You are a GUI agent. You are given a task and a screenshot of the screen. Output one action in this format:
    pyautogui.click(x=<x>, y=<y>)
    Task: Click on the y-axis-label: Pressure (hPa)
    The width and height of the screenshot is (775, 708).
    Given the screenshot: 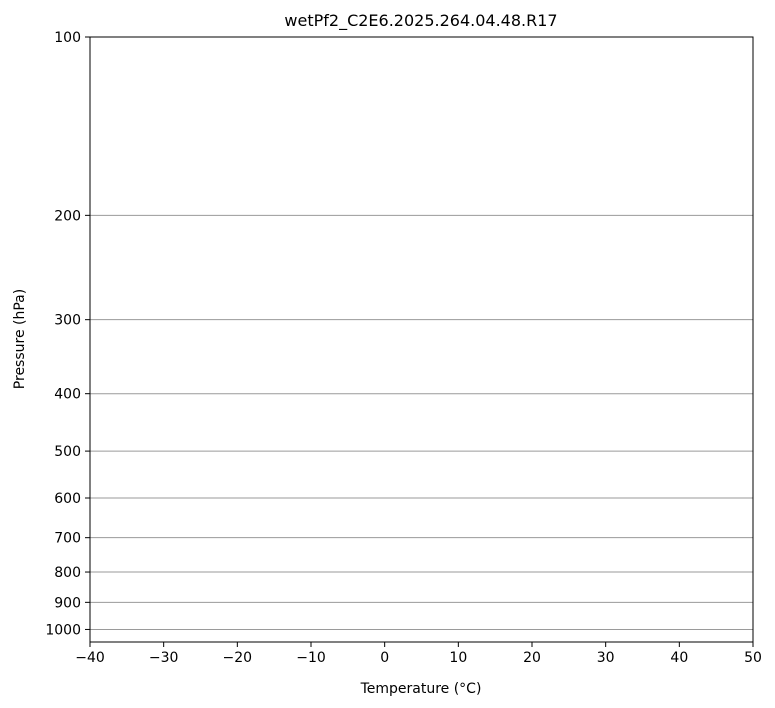 What is the action you would take?
    pyautogui.click(x=20, y=339)
    